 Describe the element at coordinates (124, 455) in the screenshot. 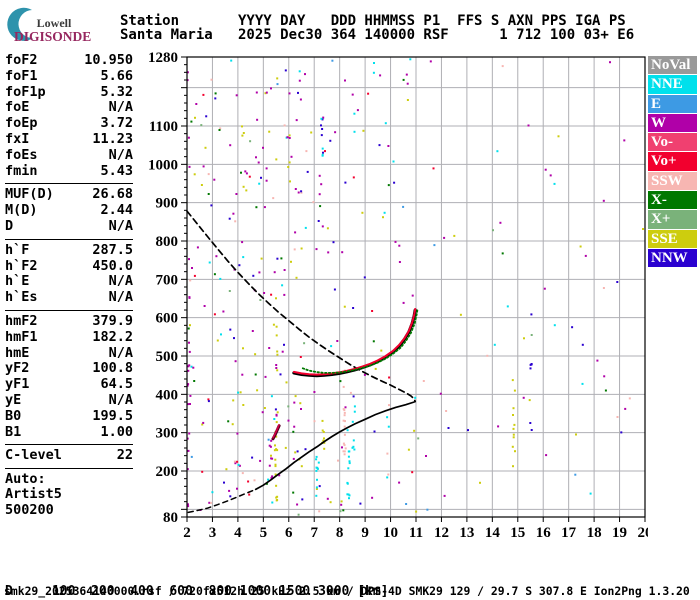

I see `param-value: 22` at that location.